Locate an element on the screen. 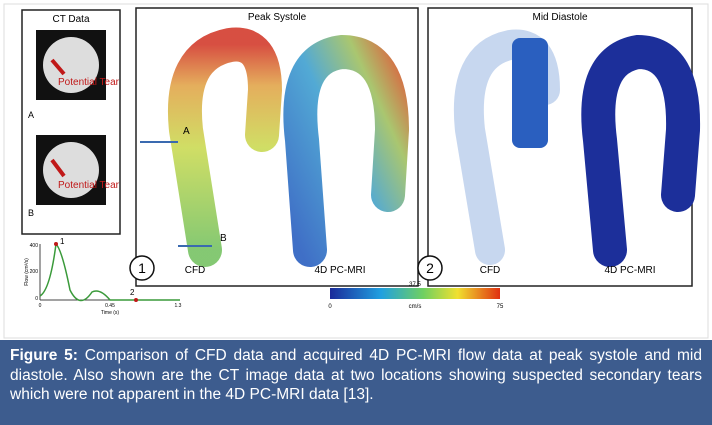 The width and height of the screenshot is (712, 425). x-tick-label: 0.45 is located at coordinates (110, 306).